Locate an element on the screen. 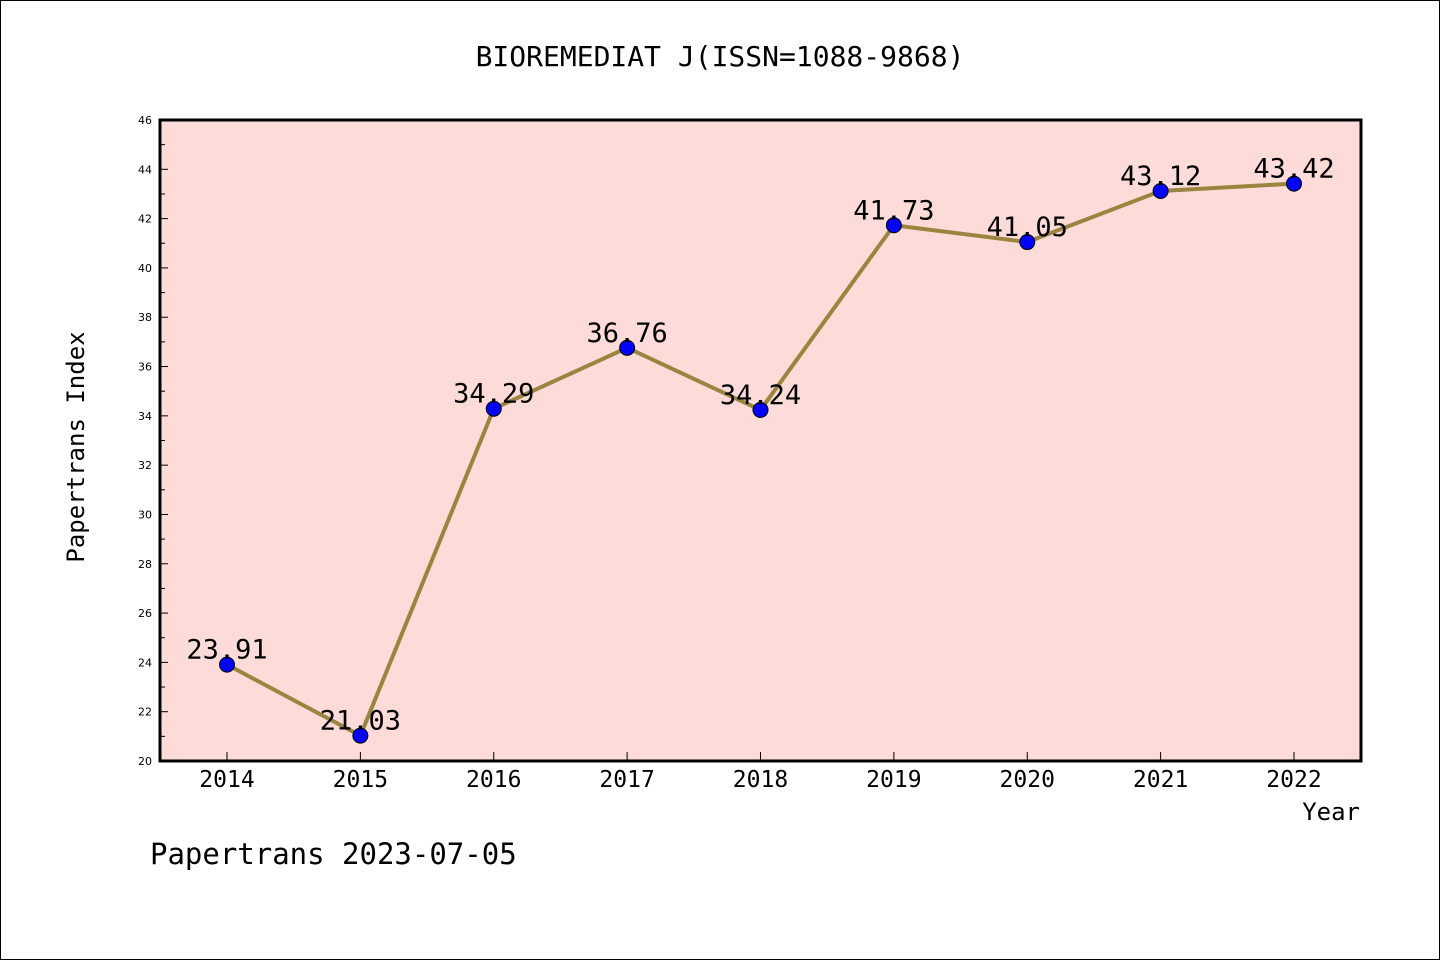  x-tick-label: 2016 is located at coordinates (493, 780).